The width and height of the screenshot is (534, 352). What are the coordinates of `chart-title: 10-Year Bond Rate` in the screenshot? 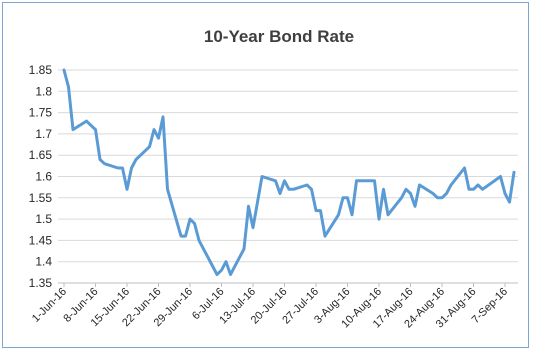 It's located at (279, 36).